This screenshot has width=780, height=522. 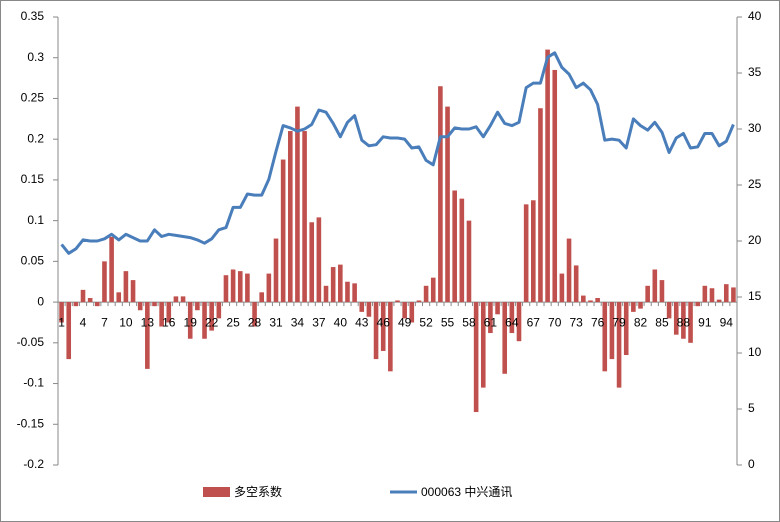 I want to click on y-tick-label: -0.1, so click(x=33, y=383).